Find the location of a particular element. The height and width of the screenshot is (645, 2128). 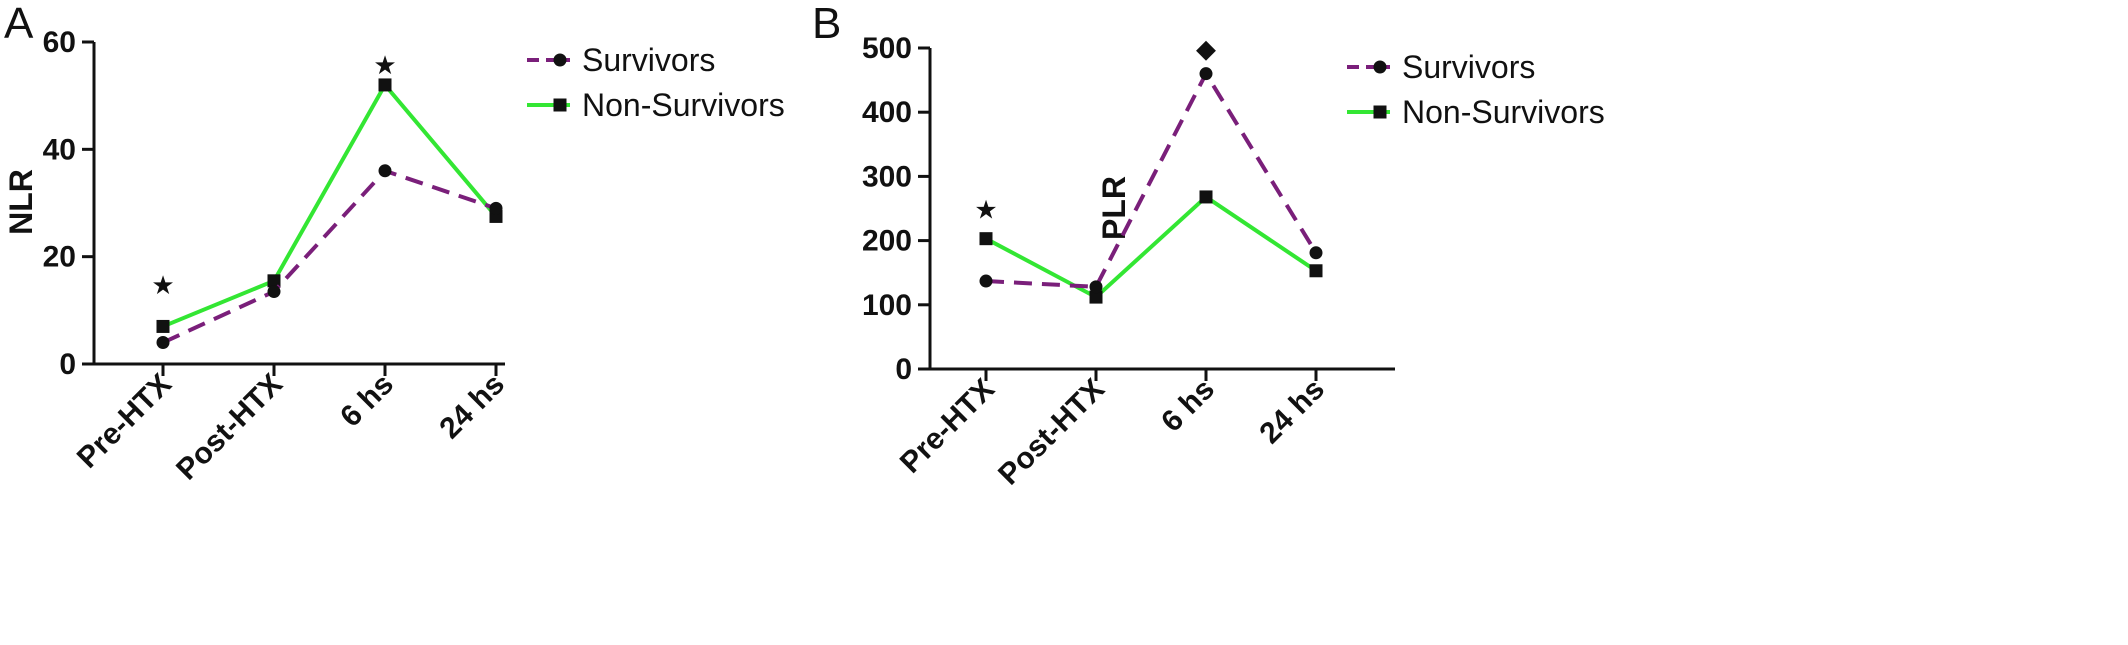

panel-a-x-tick-label: 24 hs is located at coordinates (472, 407).